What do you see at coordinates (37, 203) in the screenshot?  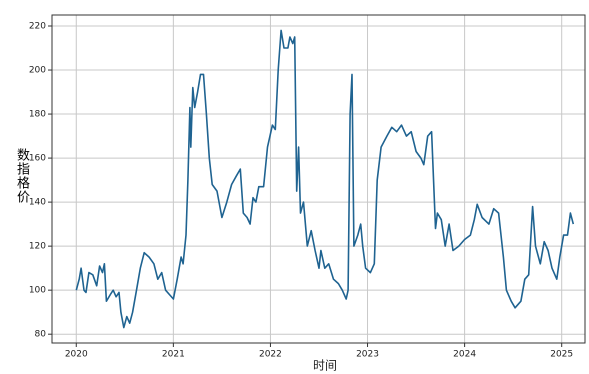 I see `y-tick-label: 140` at bounding box center [37, 203].